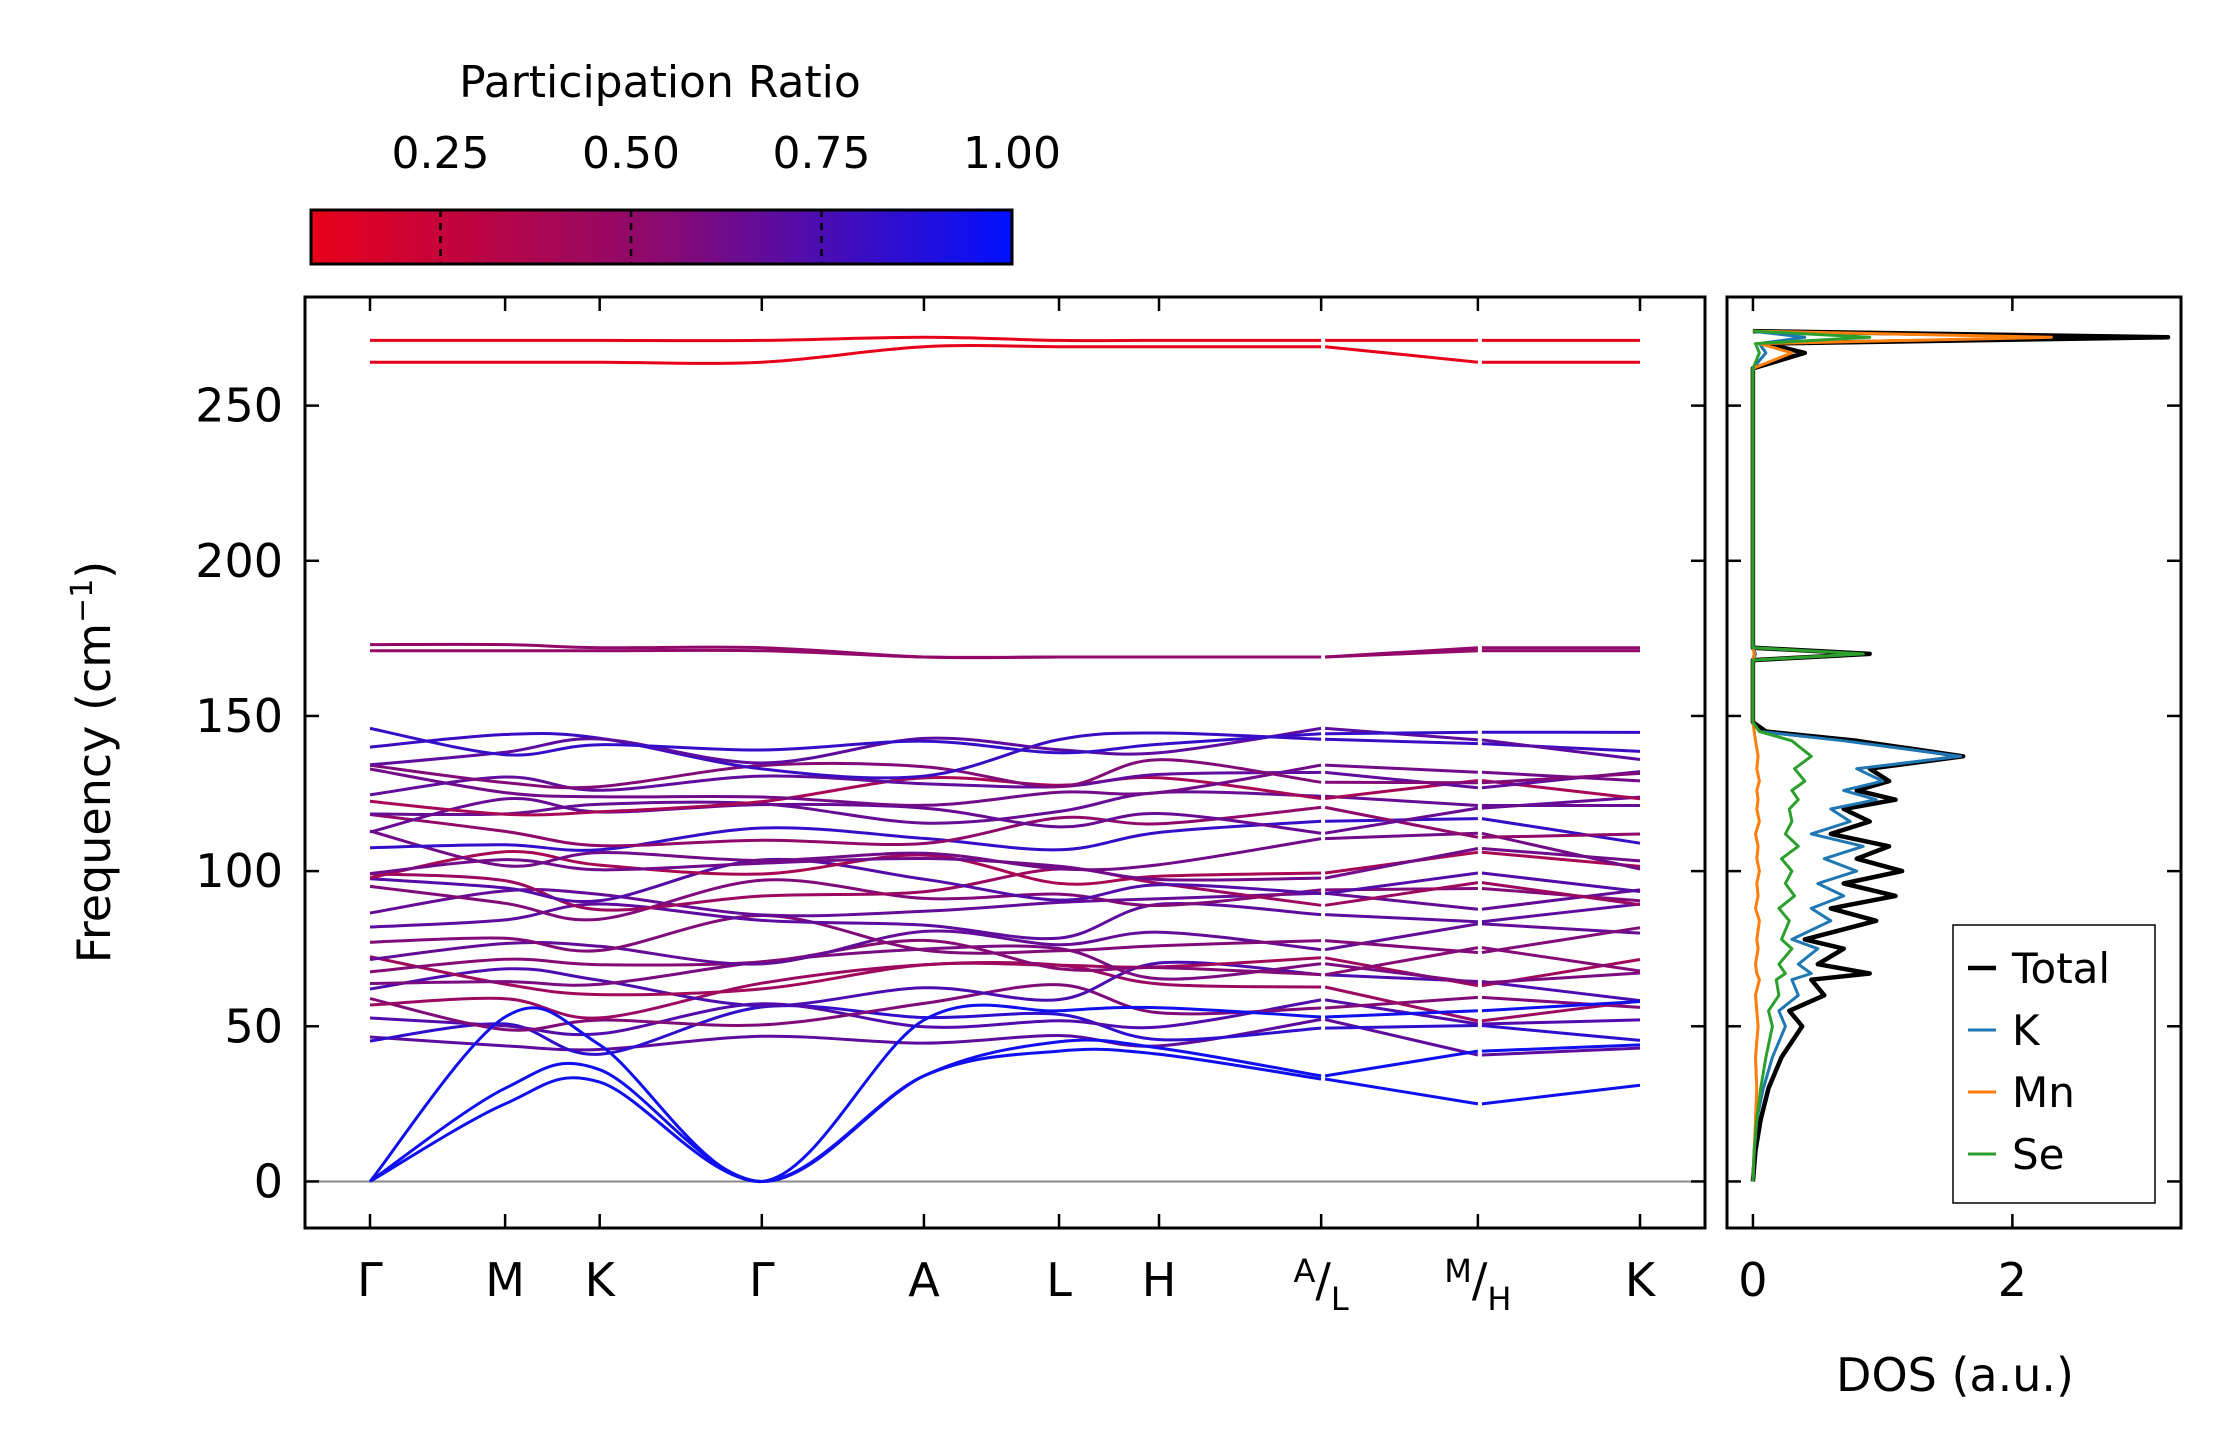 This screenshot has height=1455, width=2222. I want to click on x-tick-label: H, so click(1159, 1280).